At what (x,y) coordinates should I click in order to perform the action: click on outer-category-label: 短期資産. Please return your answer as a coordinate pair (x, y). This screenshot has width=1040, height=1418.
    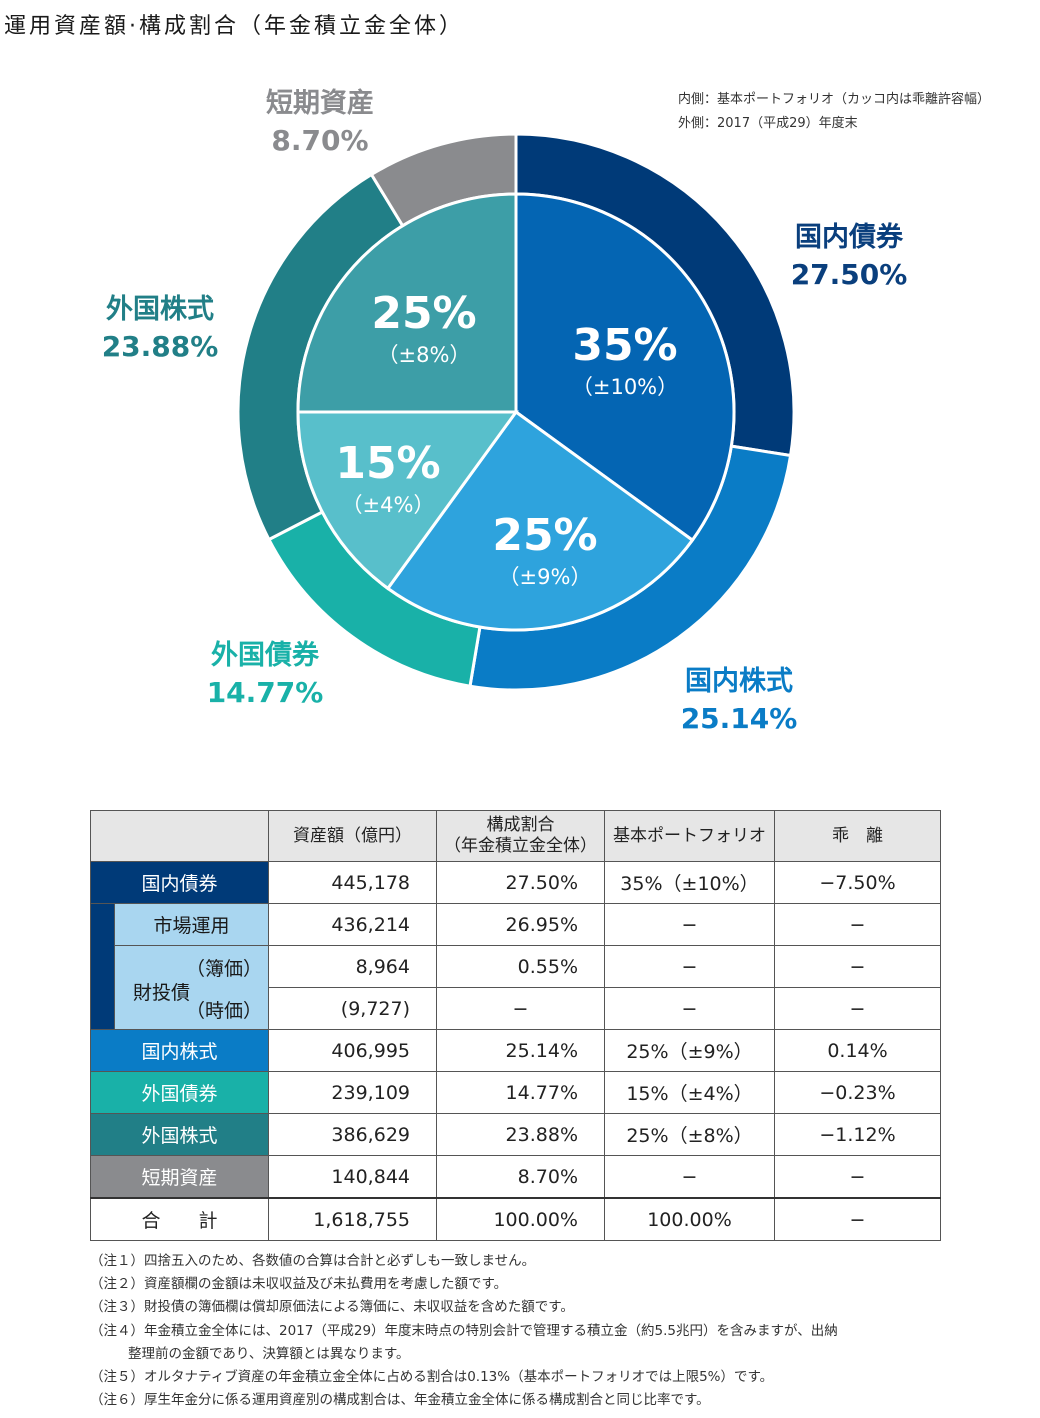
    Looking at the image, I should click on (320, 103).